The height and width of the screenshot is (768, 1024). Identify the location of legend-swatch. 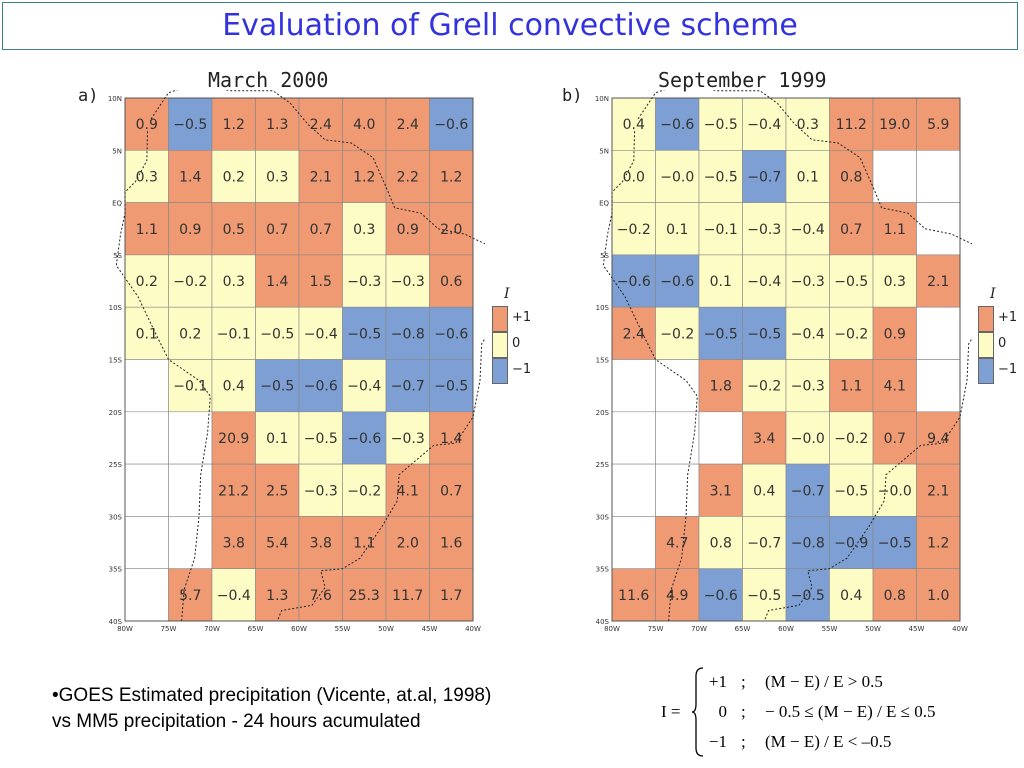
(500, 371).